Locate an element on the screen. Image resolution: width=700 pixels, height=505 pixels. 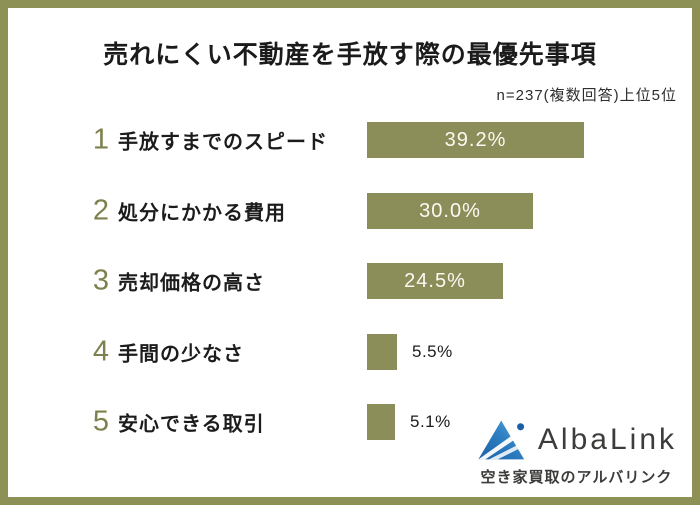
rank-row-5: 5 安心できる取引 5.1% is located at coordinates (350, 422).